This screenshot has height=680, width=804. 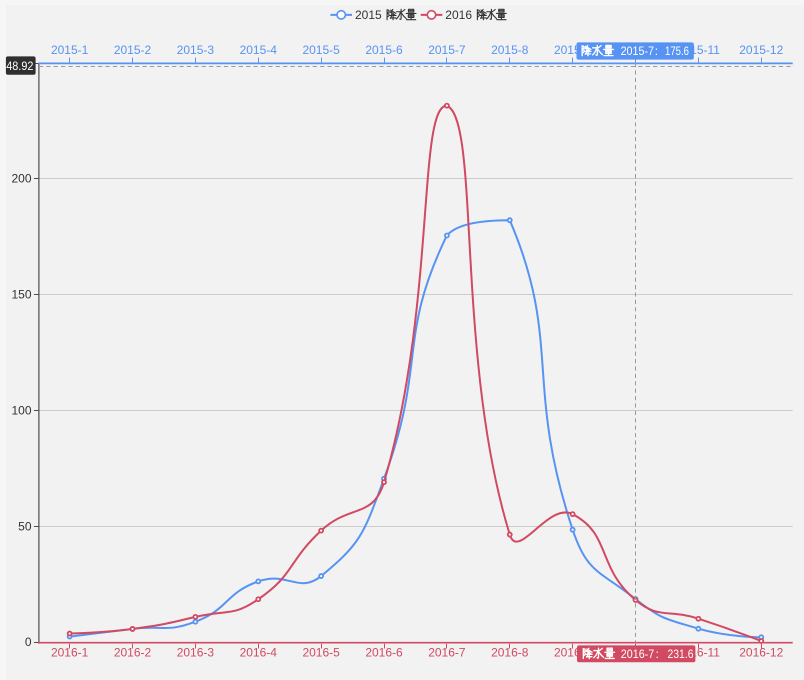 I want to click on svg-text: 2015, so click(x=368, y=15).